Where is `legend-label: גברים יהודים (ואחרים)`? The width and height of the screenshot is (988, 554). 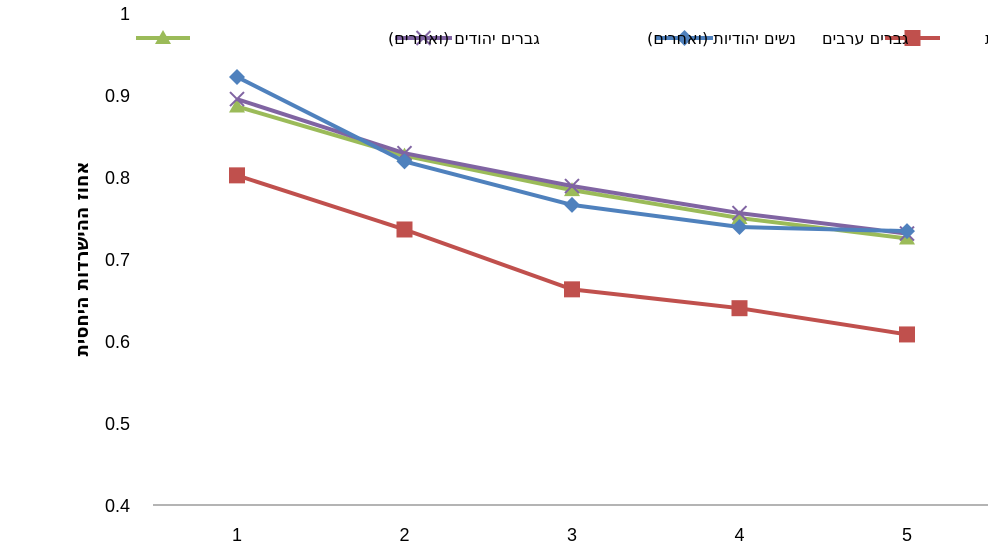 legend-label: גברים יהודים (ואחרים) is located at coordinates (464, 38).